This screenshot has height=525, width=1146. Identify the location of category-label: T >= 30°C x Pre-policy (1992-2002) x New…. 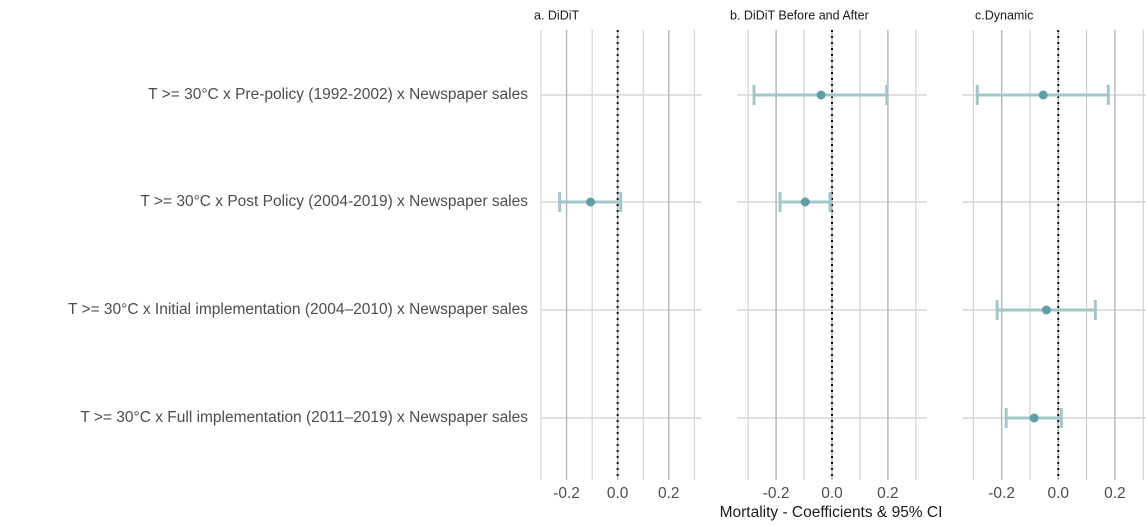
(338, 94).